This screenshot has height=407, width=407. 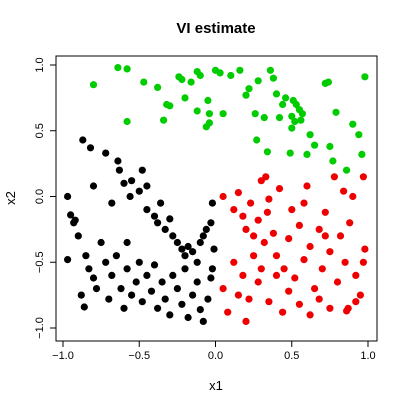 What do you see at coordinates (139, 356) in the screenshot?
I see `x-tick-label: −0.5` at bounding box center [139, 356].